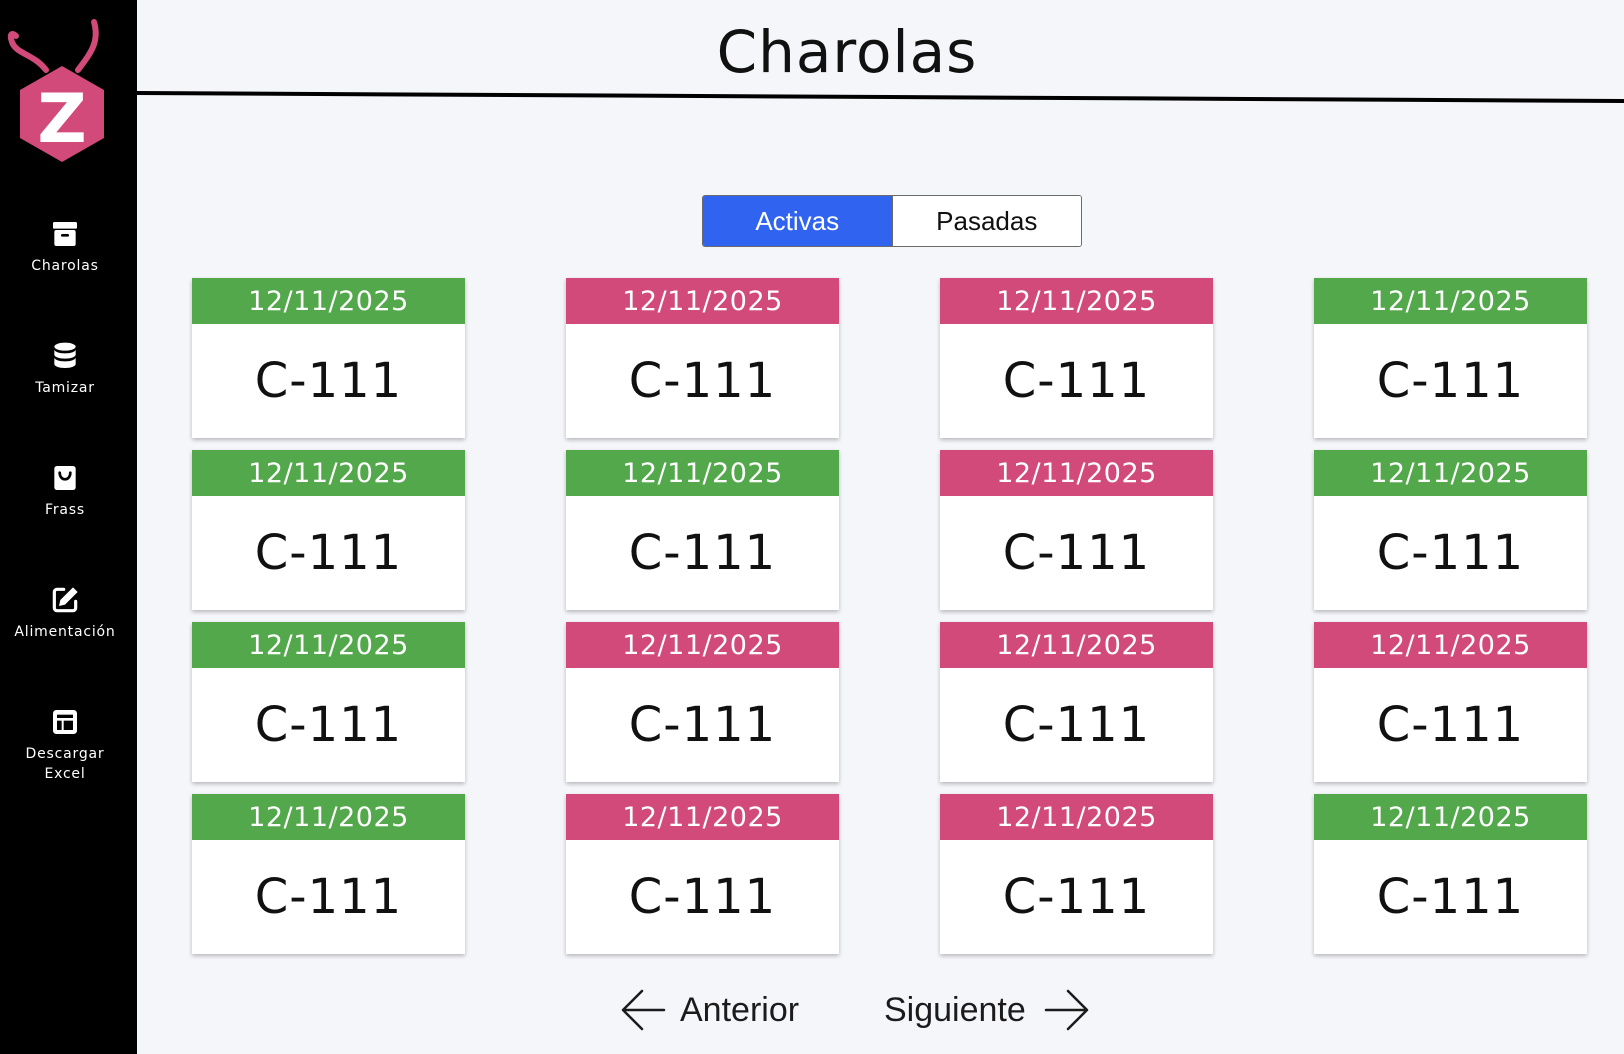 The image size is (1624, 1054). I want to click on page-title: Charolas, so click(847, 52).